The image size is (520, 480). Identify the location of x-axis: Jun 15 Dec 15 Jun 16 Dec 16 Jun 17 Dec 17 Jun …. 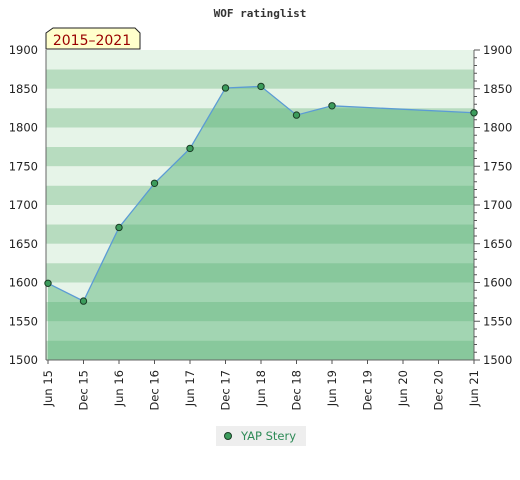
(261, 385).